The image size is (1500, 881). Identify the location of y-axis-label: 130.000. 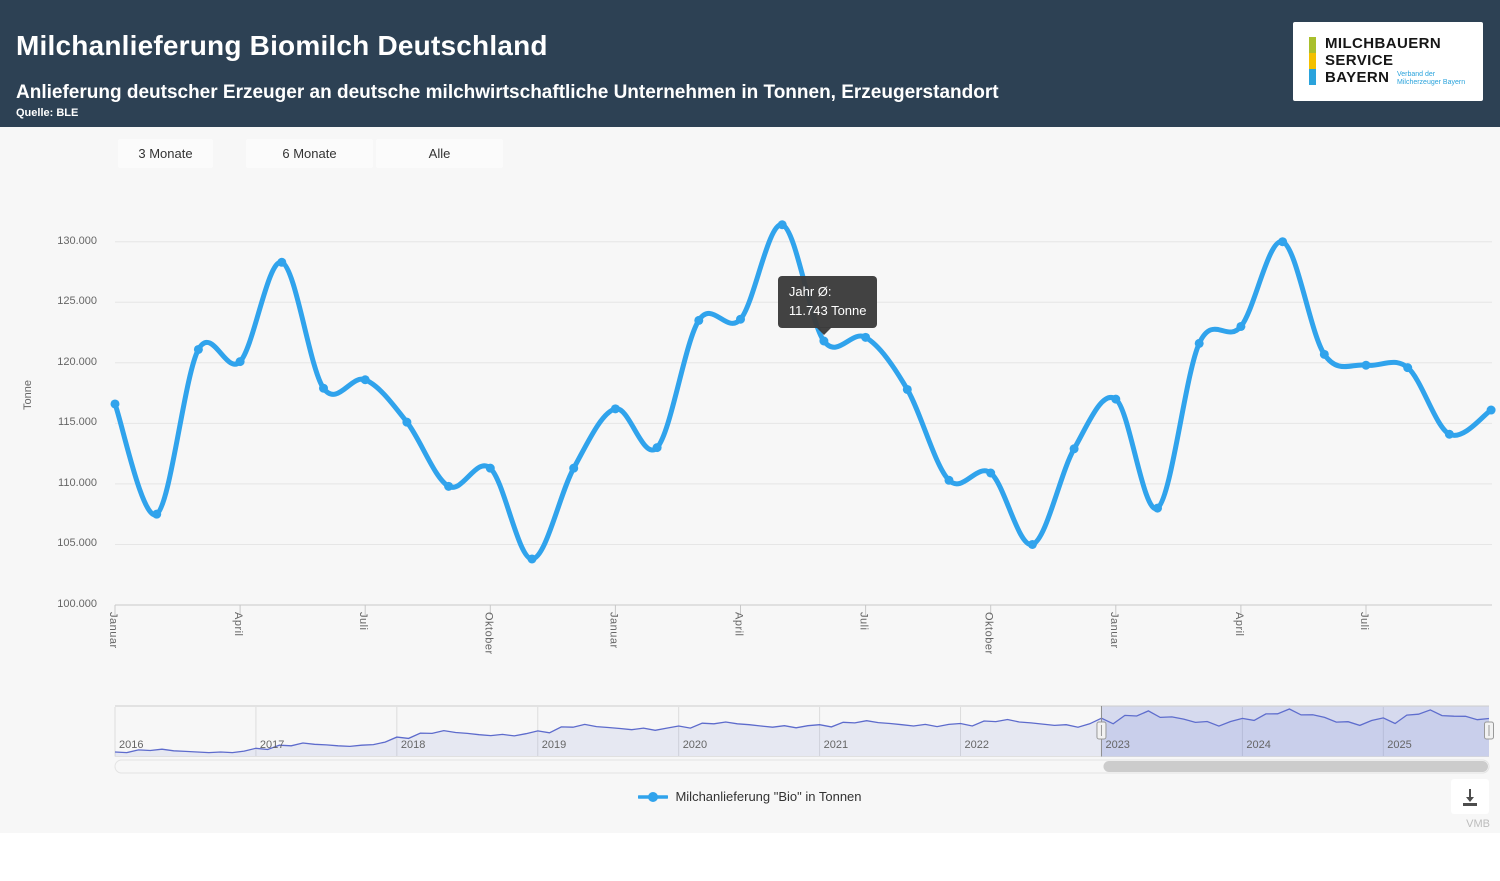
(77, 240).